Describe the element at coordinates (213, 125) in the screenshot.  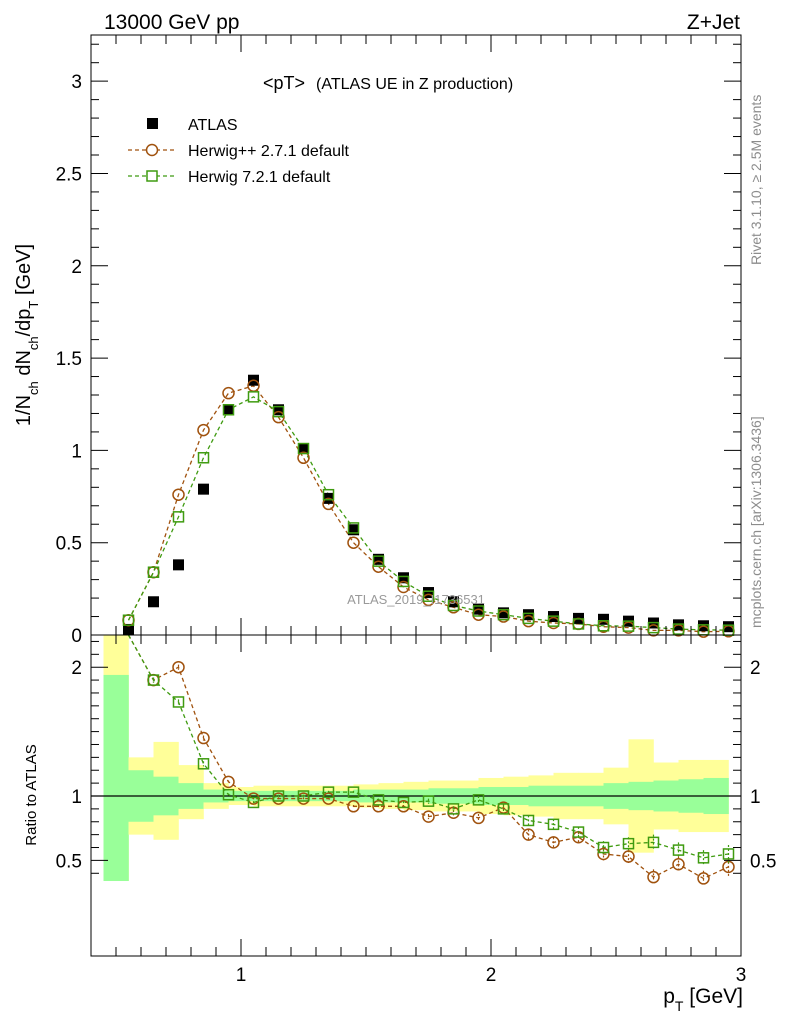
I see `legend-label-atlas: ATLAS` at that location.